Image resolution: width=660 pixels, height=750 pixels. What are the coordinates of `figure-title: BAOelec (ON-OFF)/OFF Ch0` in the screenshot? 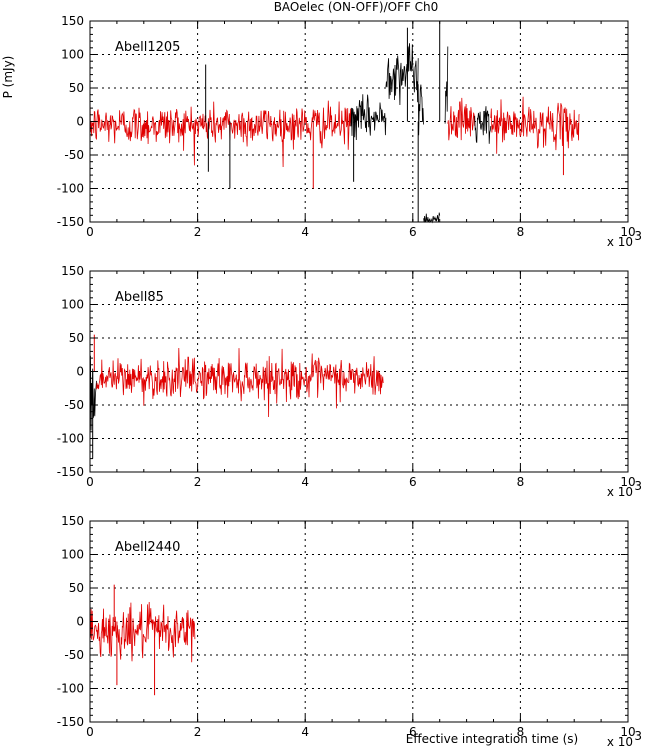 It's located at (356, 7).